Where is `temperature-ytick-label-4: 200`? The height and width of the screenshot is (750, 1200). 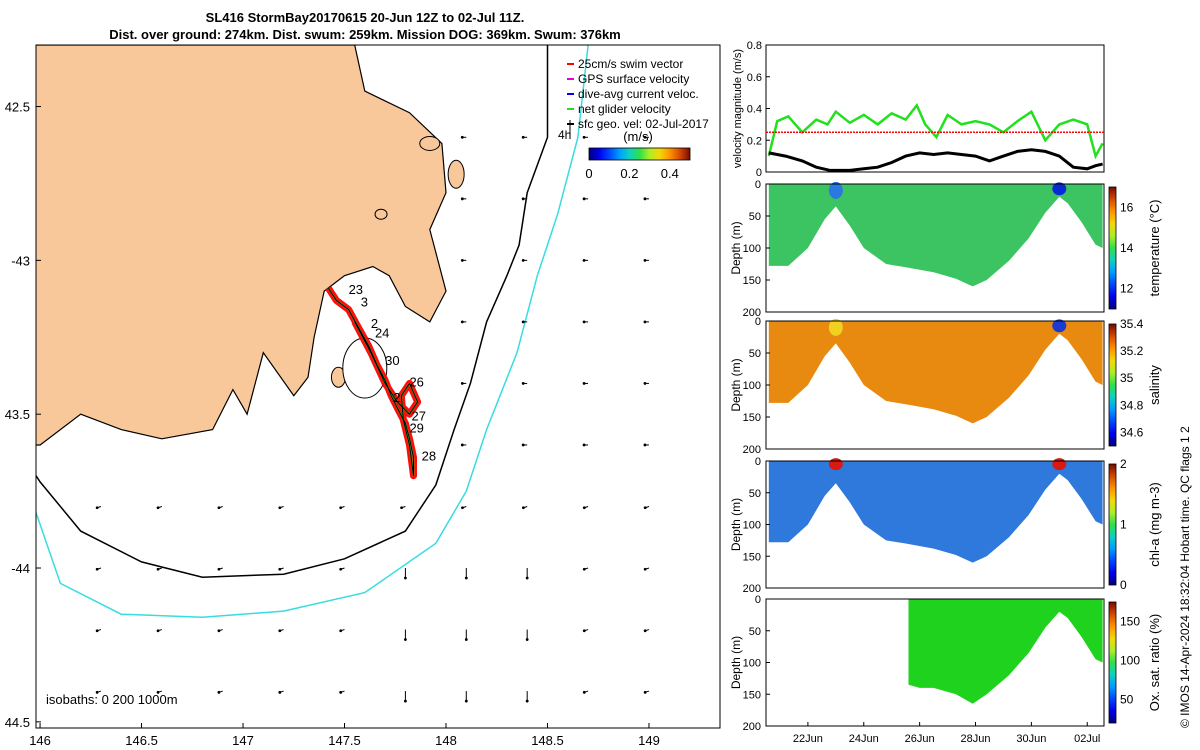 temperature-ytick-label-4: 200 is located at coordinates (752, 313).